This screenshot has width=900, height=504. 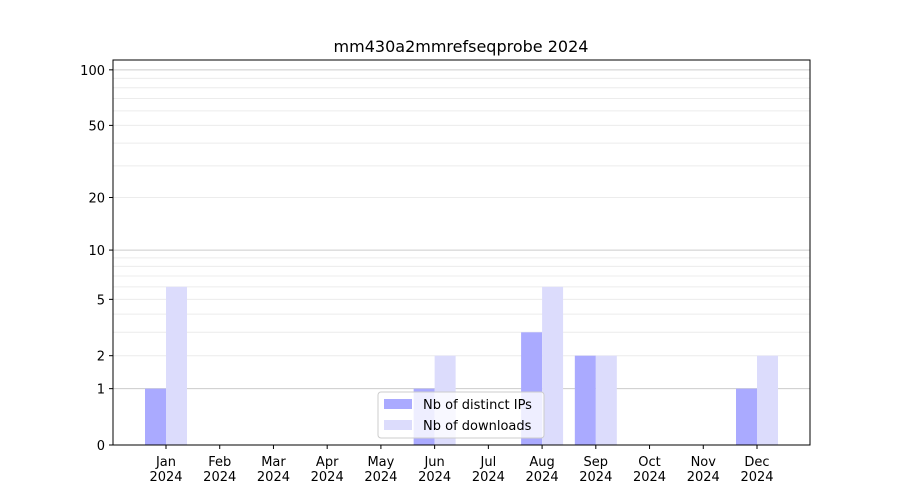 I want to click on x-tick-label-line: Oct, so click(x=649, y=462).